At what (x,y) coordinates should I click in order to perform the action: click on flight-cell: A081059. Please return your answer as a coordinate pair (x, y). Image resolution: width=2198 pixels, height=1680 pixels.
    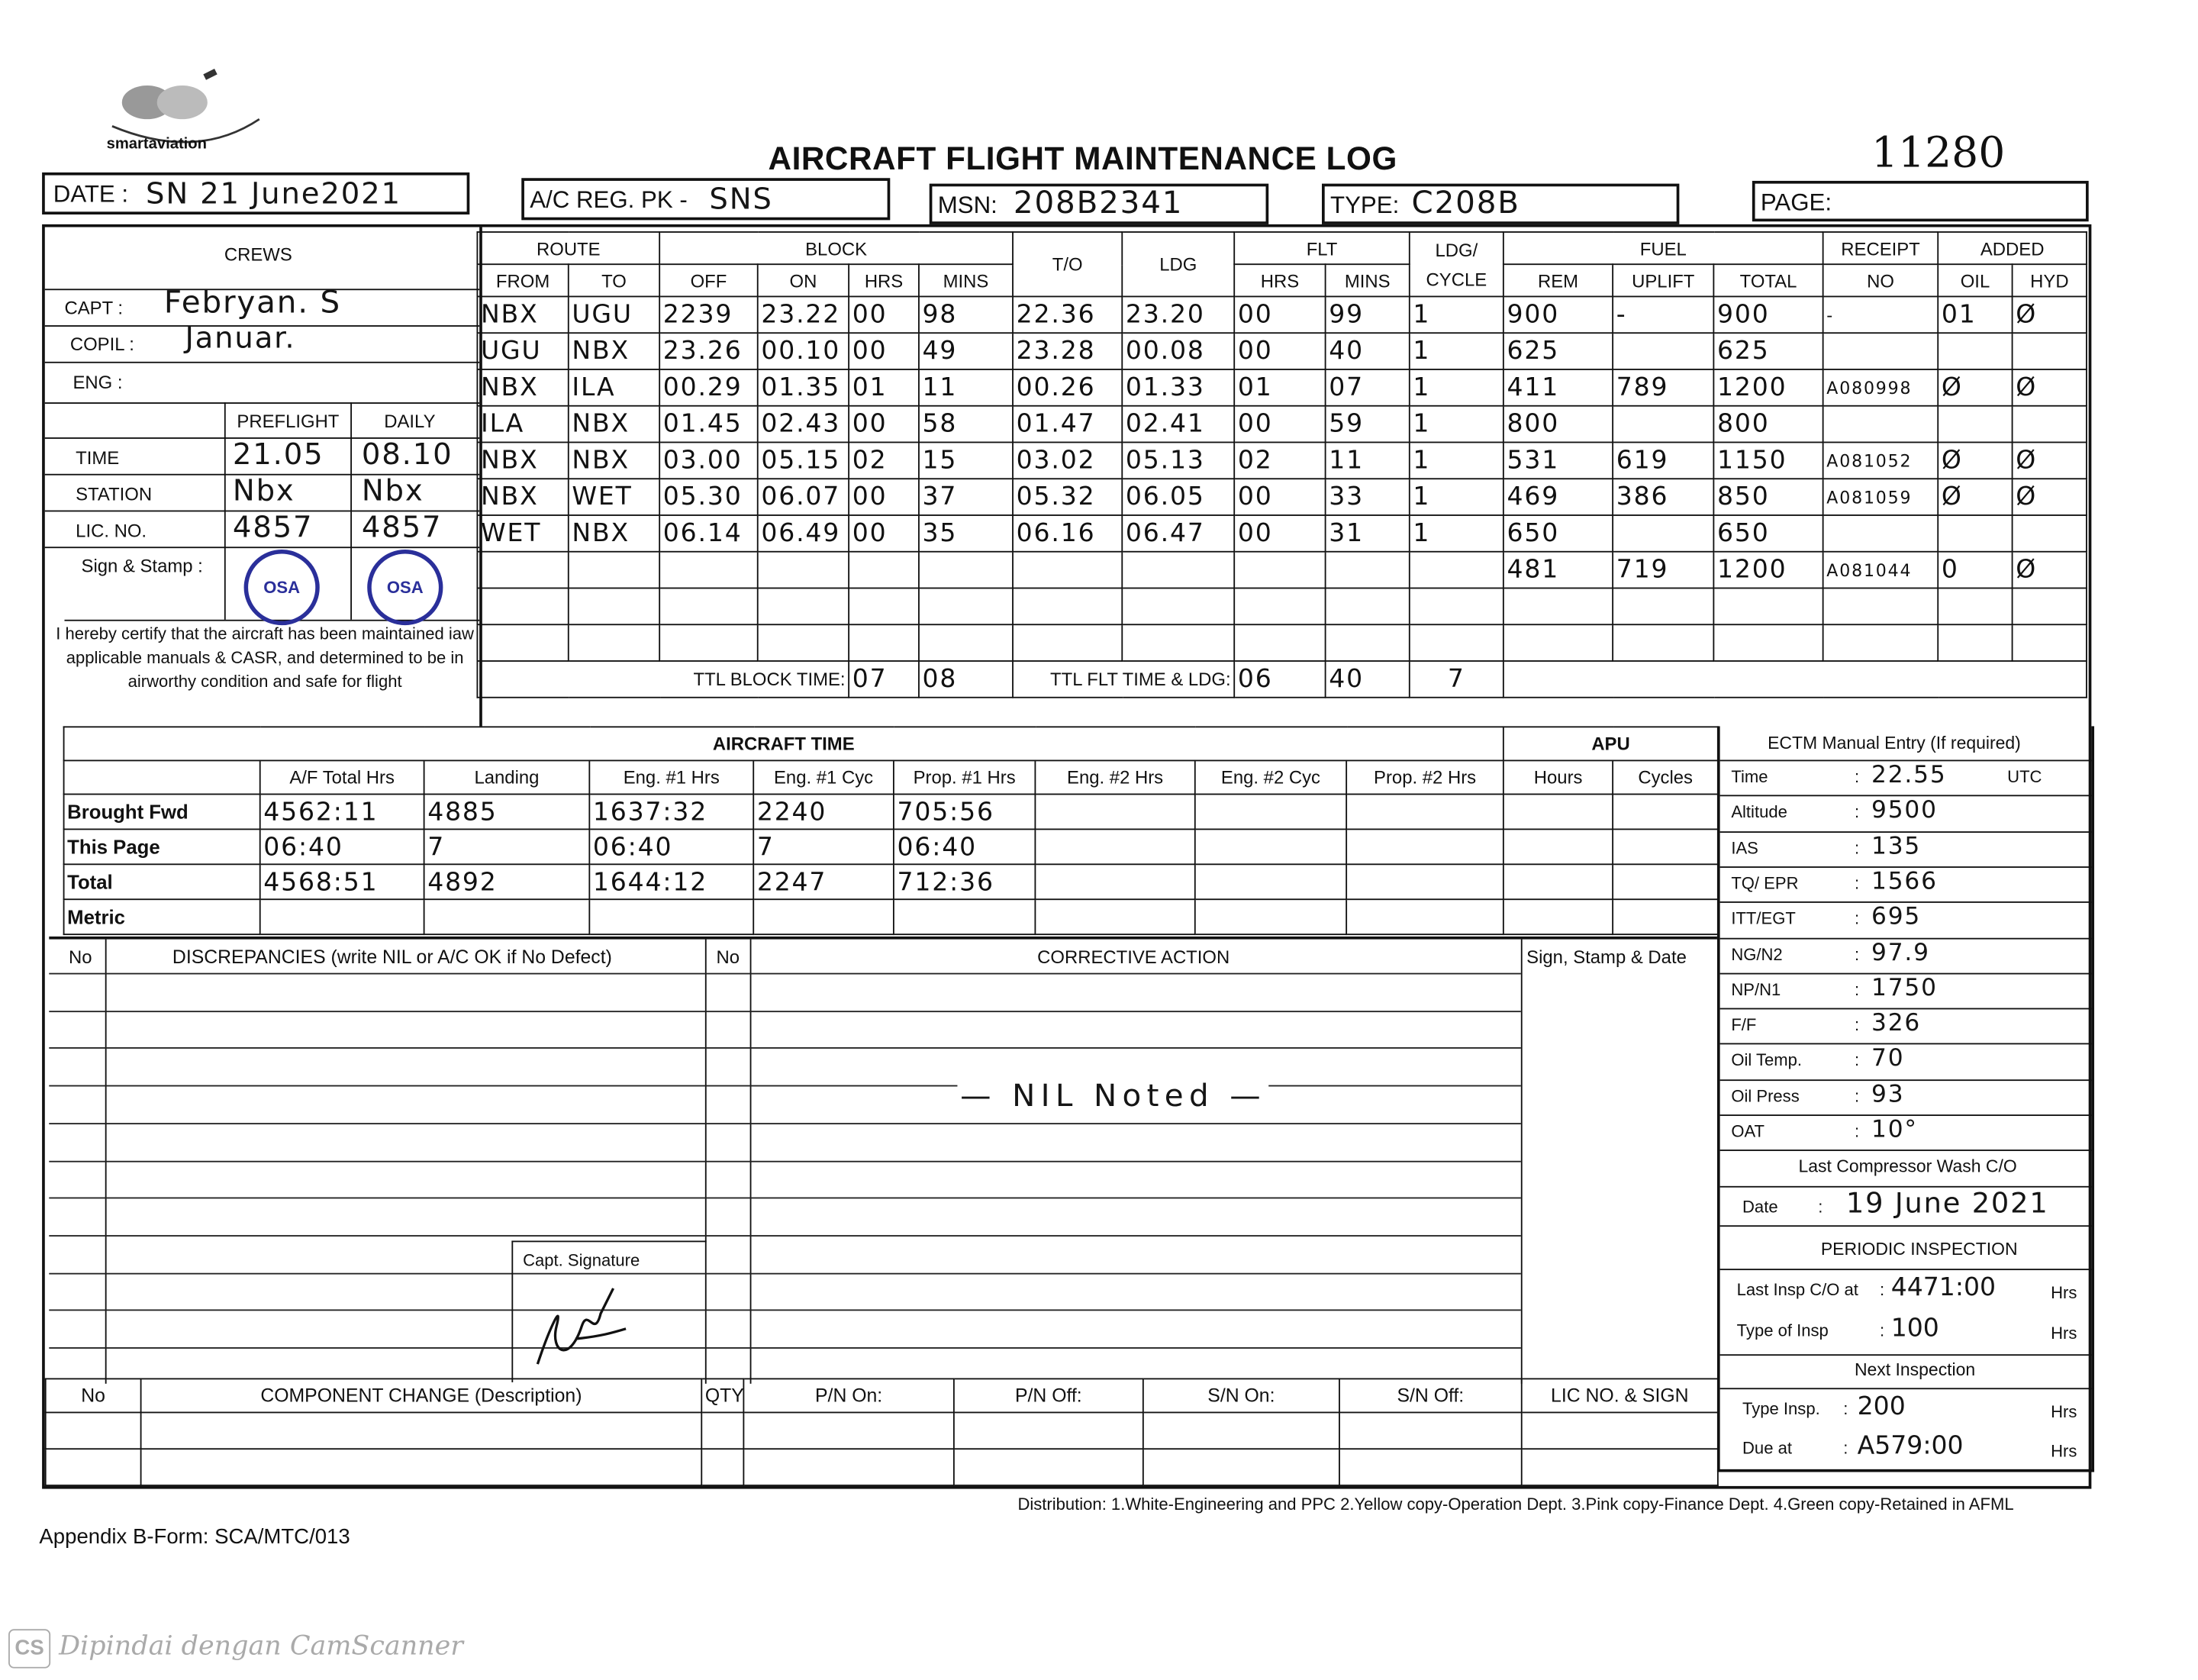
    Looking at the image, I should click on (1880, 497).